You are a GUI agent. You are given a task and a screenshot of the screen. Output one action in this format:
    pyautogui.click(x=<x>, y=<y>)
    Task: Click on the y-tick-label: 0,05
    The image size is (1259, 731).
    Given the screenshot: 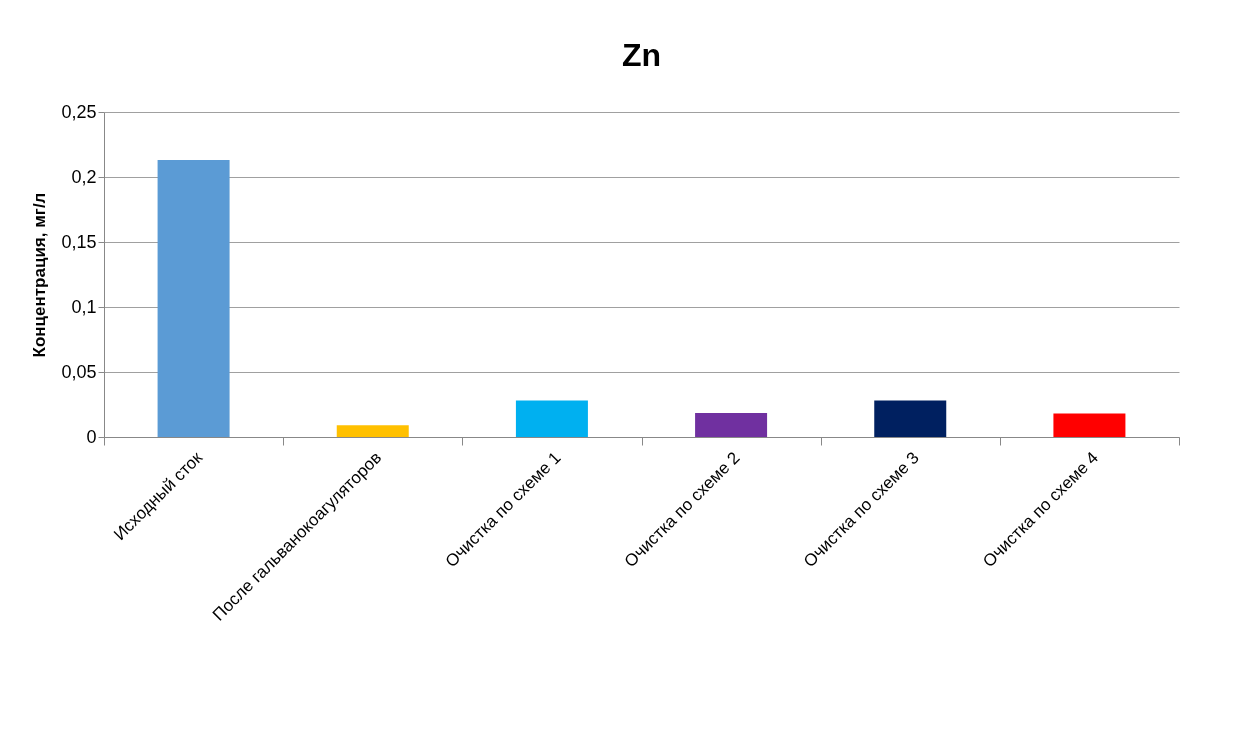 What is the action you would take?
    pyautogui.click(x=79, y=371)
    